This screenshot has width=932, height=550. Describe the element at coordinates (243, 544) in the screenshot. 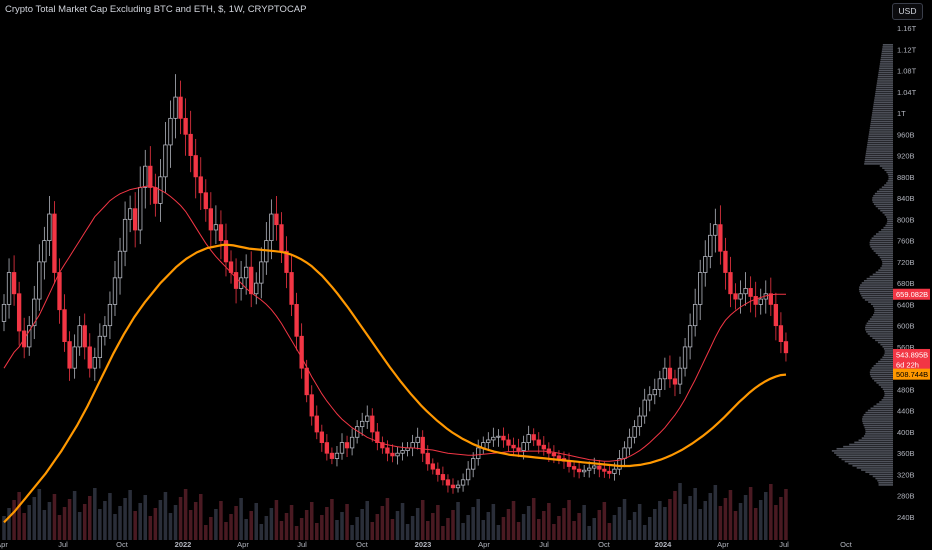

I see `x-tick-label: Apr` at that location.